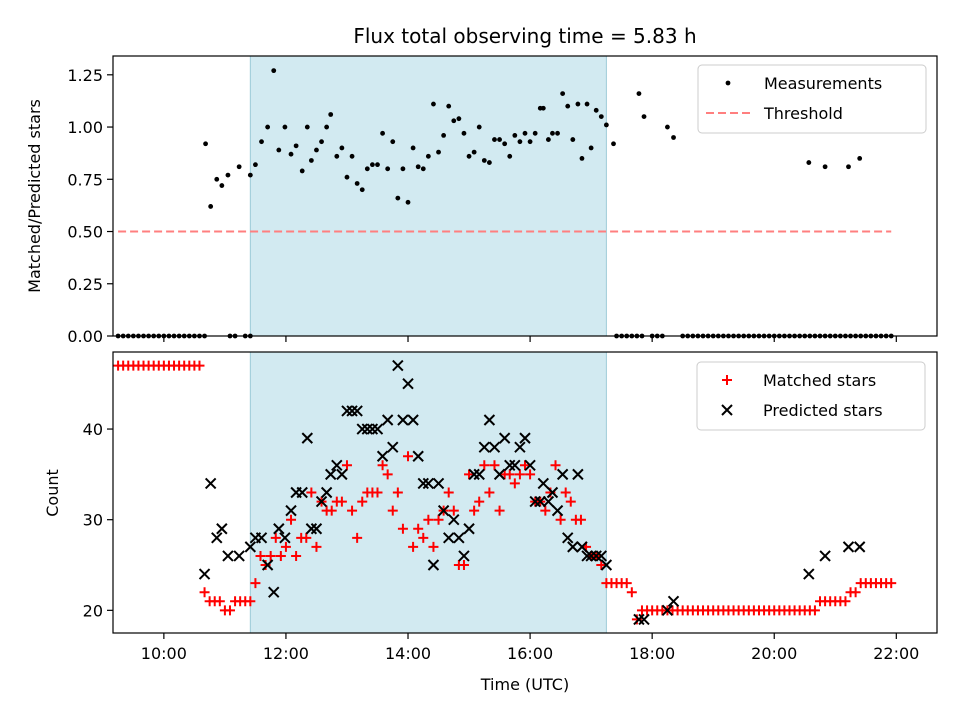  I want to click on legend-x-marker, so click(727, 410).